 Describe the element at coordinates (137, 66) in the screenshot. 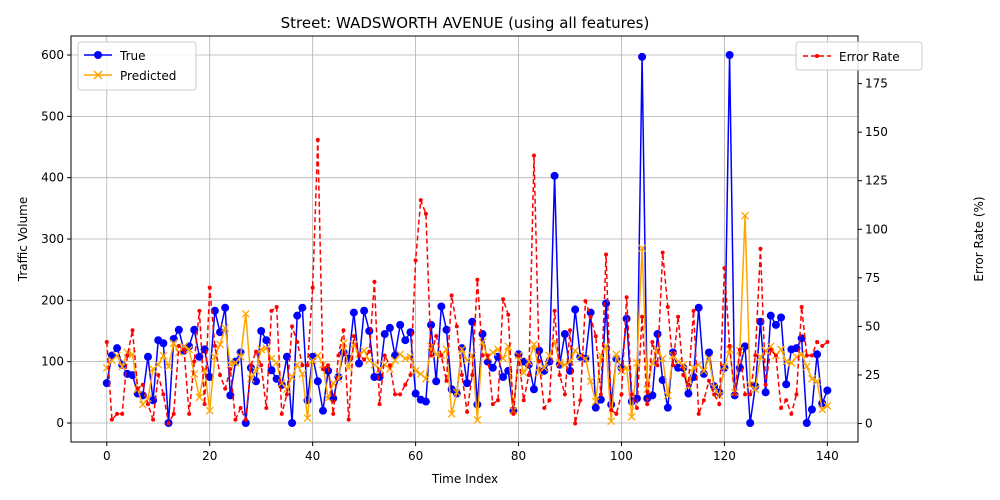

I see `legend-left-box` at that location.